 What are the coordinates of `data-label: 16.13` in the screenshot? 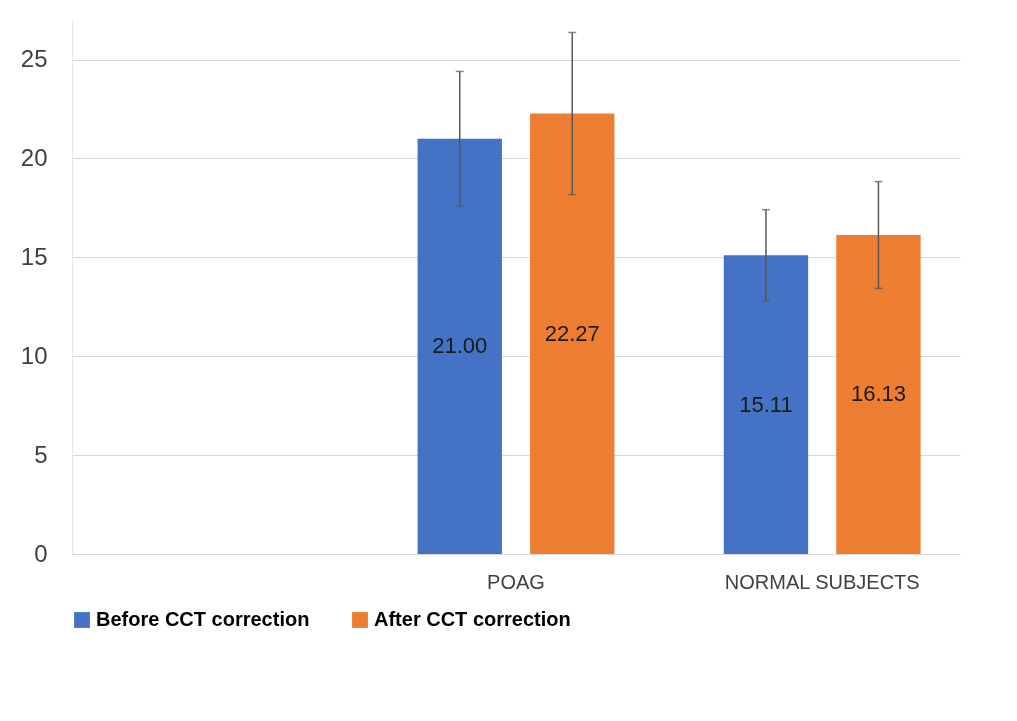 It's located at (878, 394).